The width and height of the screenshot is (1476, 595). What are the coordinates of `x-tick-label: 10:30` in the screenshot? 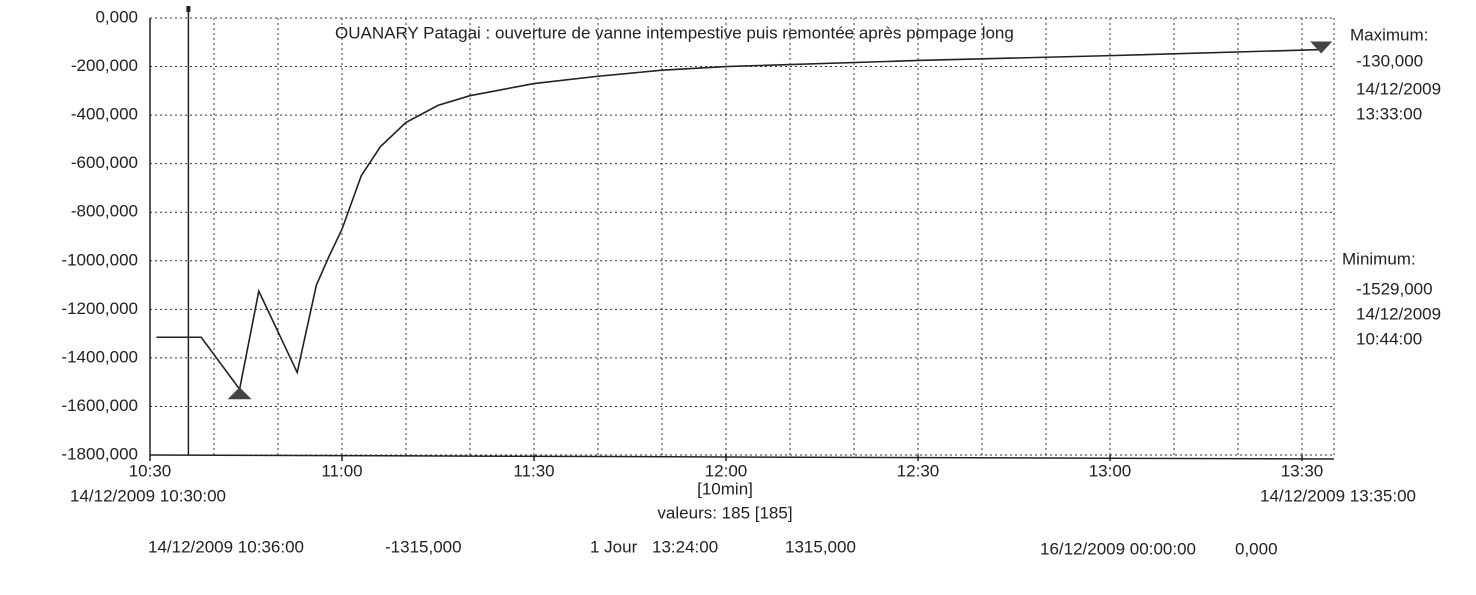 It's located at (150, 470).